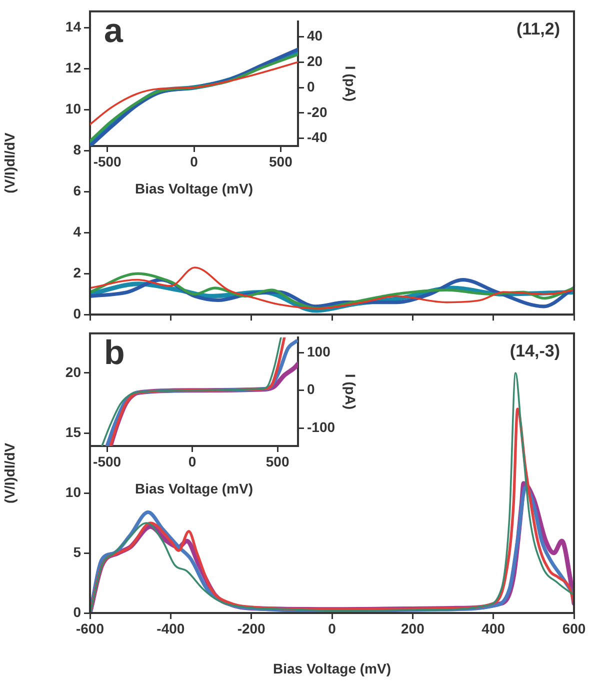 This screenshot has width=592, height=682. What do you see at coordinates (321, 427) in the screenshot?
I see `y-tick-label: -100` at bounding box center [321, 427].